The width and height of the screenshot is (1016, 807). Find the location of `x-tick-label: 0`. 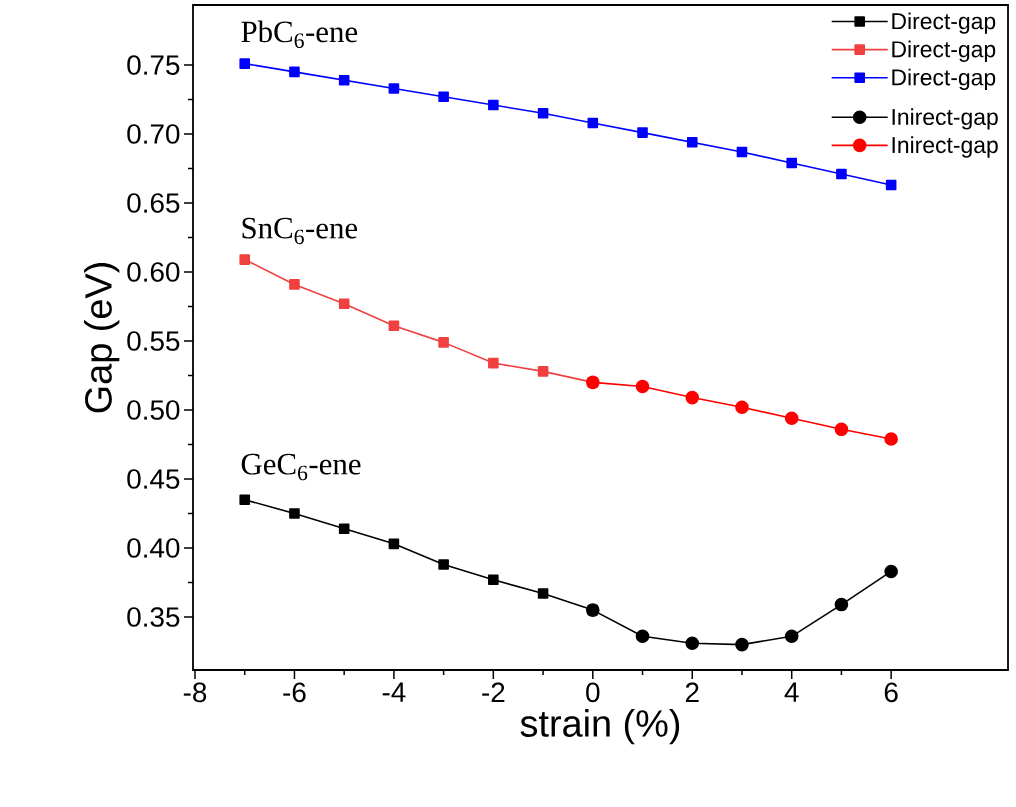

x-tick-label: 0 is located at coordinates (593, 692).